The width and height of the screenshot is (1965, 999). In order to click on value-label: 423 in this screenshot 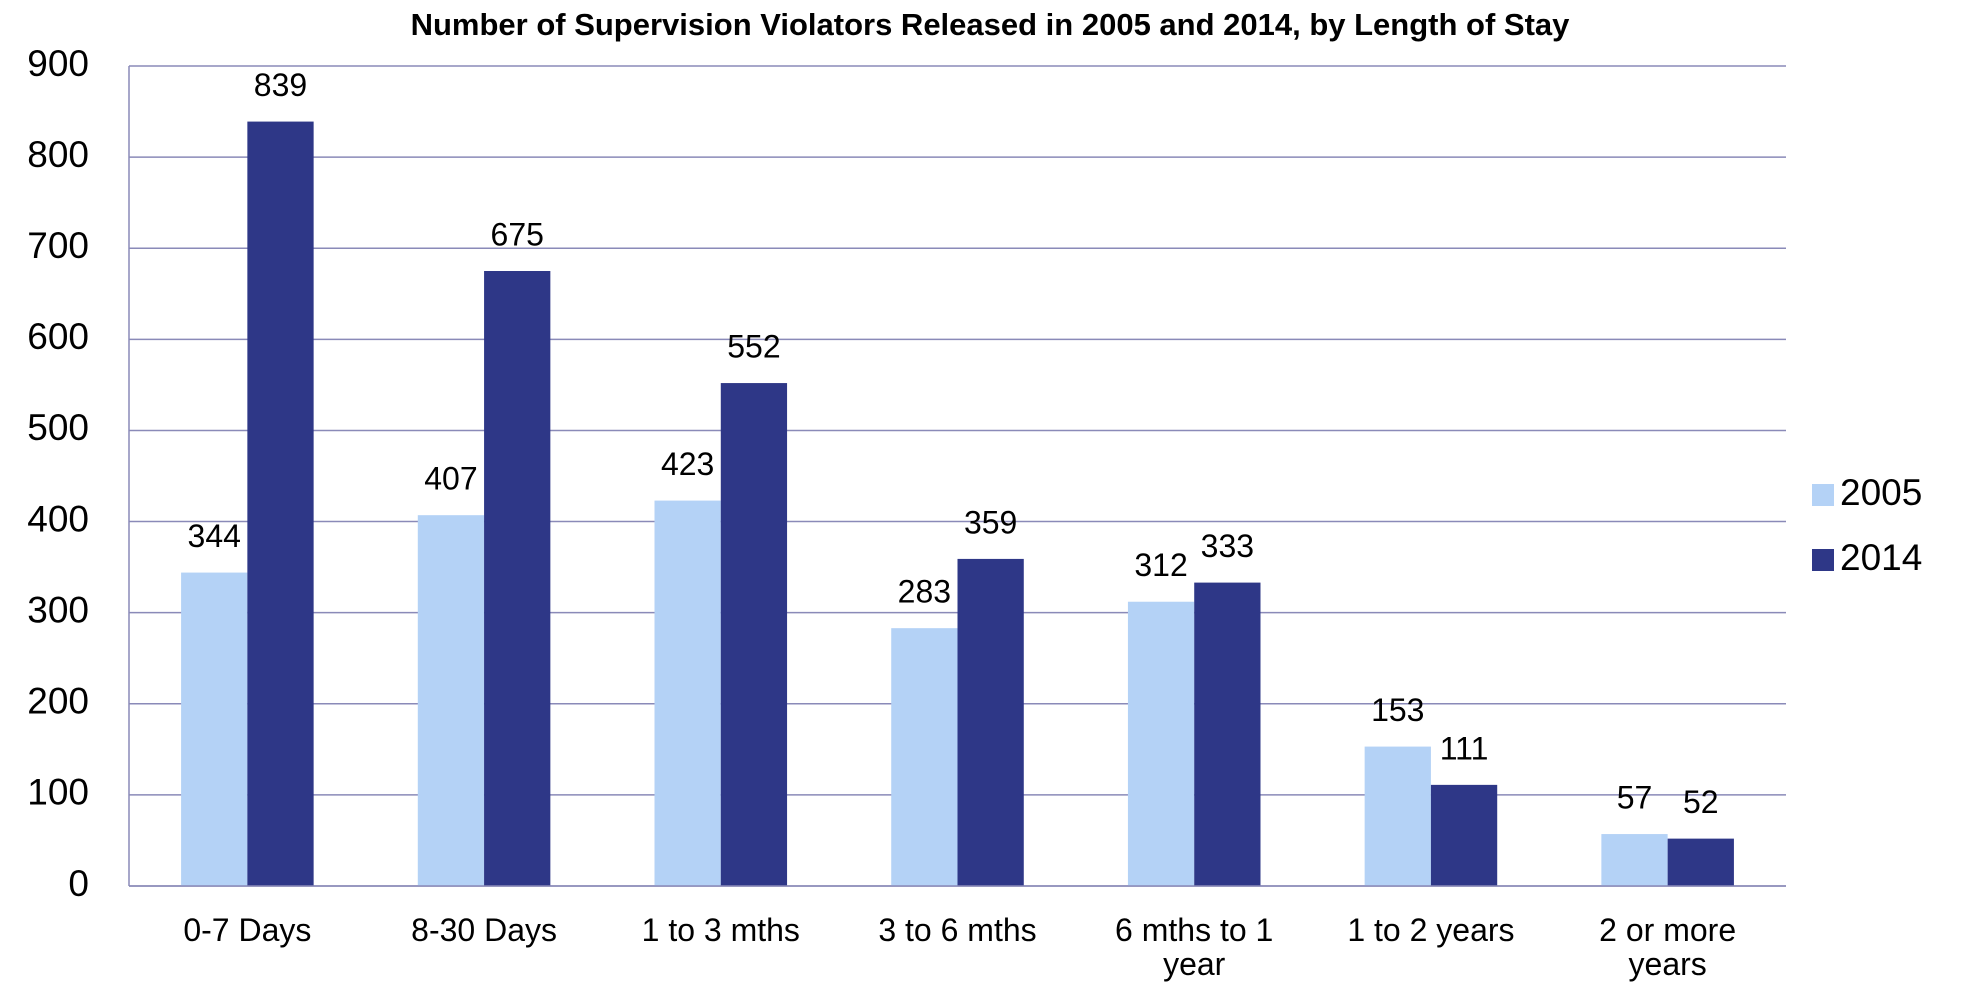, I will do `click(687, 464)`.